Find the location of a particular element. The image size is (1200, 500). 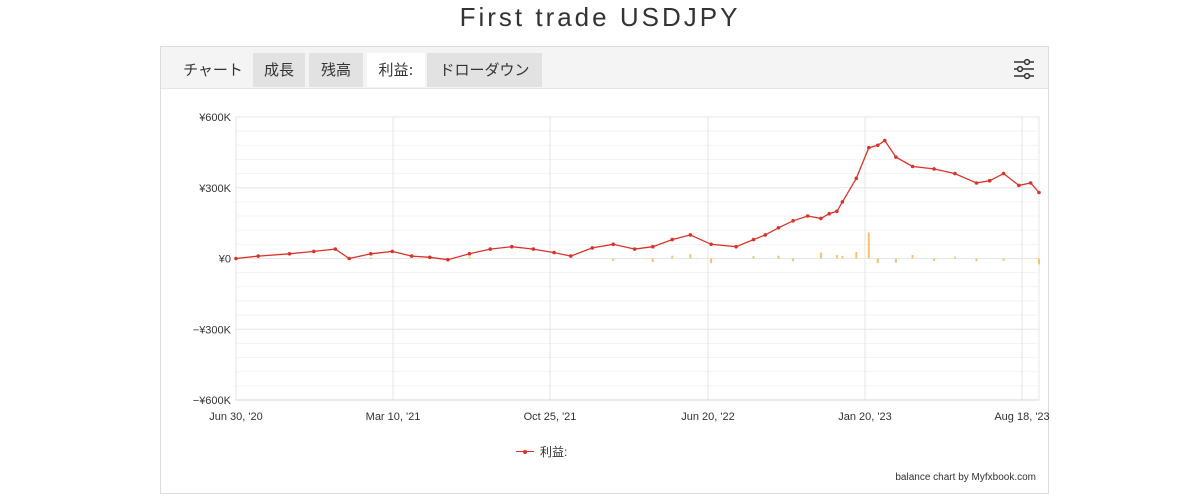

x-tick-label: Jun 30, '20 is located at coordinates (235, 417).